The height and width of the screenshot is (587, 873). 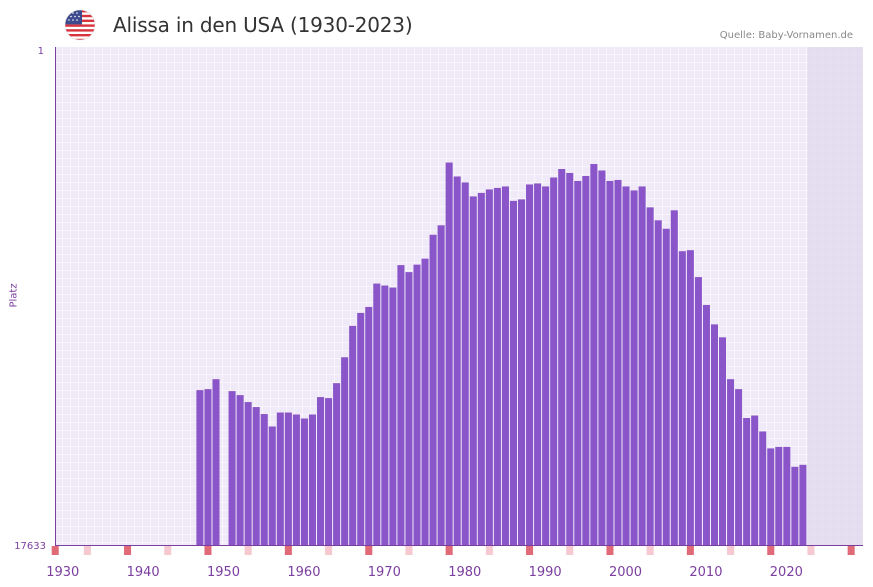 I want to click on x-tick-marks, so click(x=453, y=550).